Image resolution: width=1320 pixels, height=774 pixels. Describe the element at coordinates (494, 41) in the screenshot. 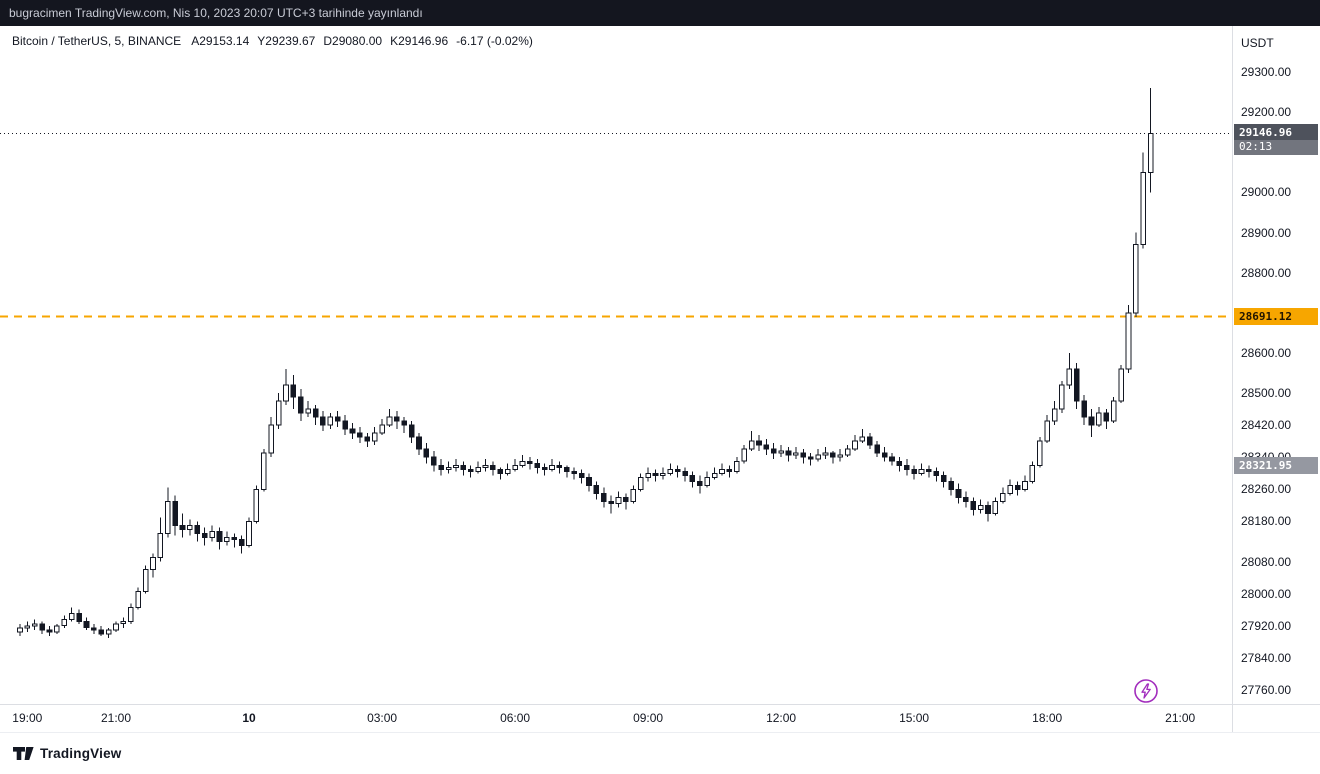

I see `change-value: -6.17 (-0.02%)` at that location.